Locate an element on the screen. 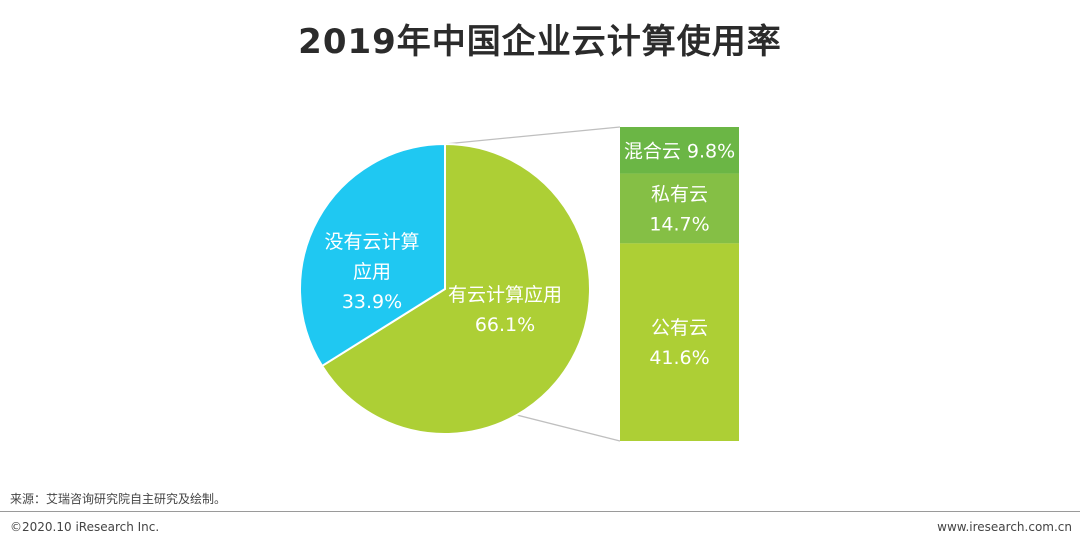  bar-segment-public is located at coordinates (679, 342).